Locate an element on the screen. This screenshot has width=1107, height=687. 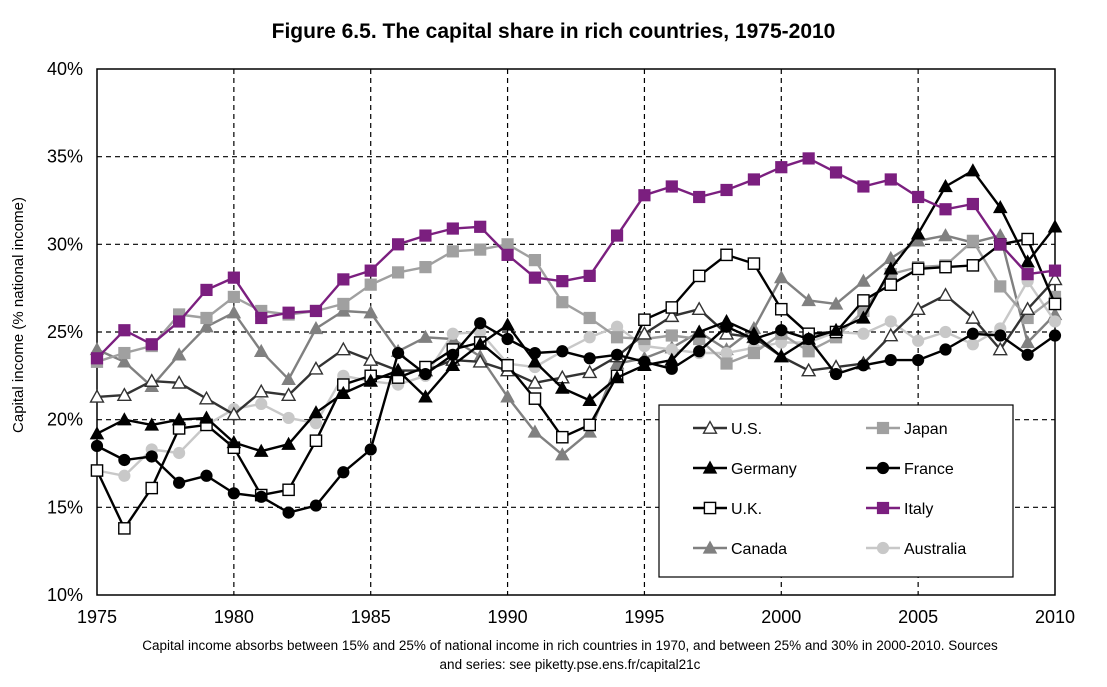
legend-item-germany: Germany is located at coordinates (745, 469).